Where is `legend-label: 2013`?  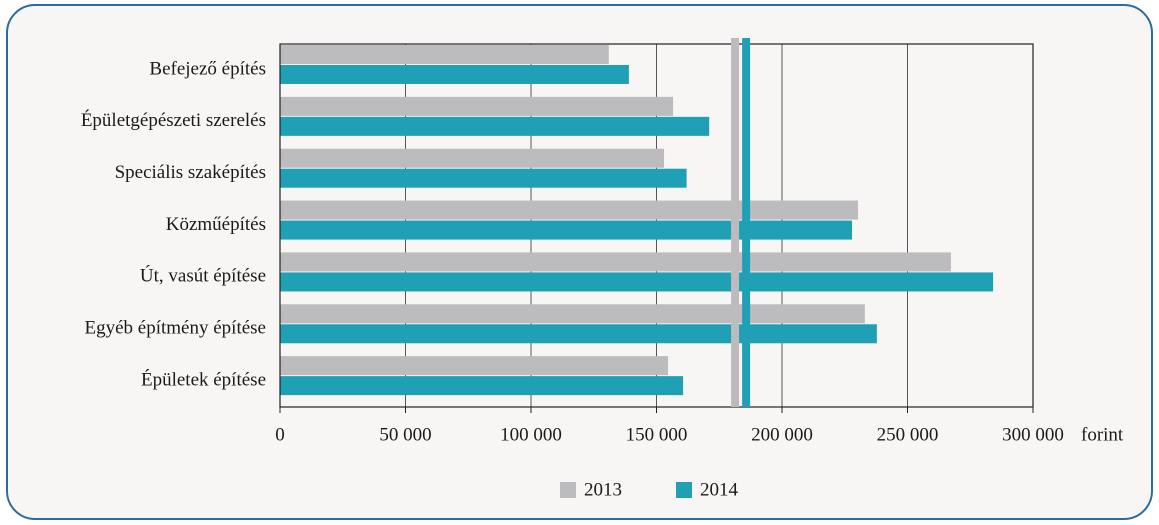 legend-label: 2013 is located at coordinates (603, 489).